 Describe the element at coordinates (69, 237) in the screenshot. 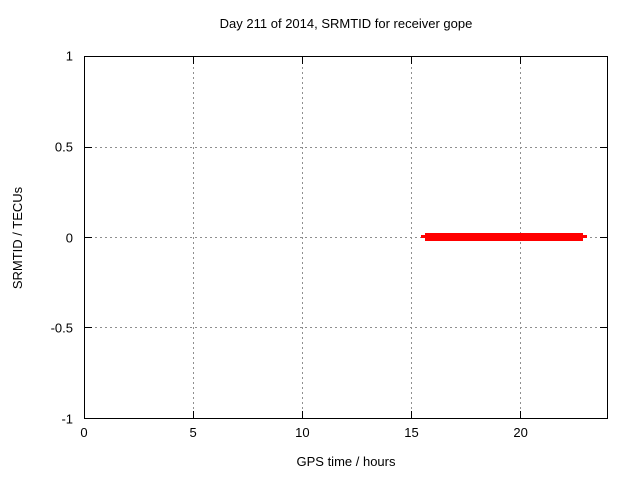

I see `y-tick-label: 0` at that location.